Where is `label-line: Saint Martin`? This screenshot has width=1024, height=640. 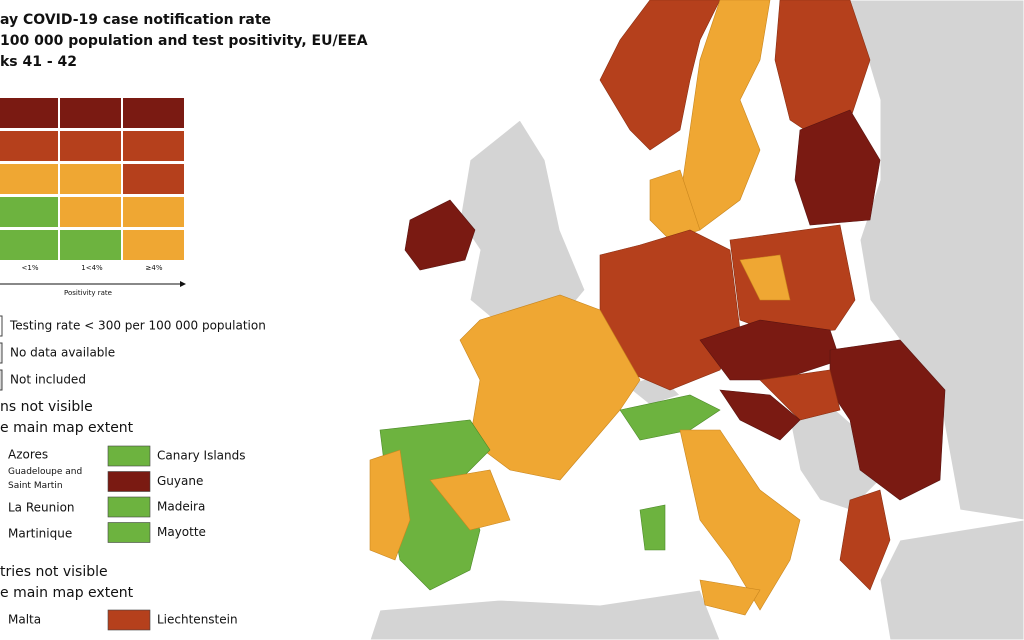
label-line: Saint Martin is located at coordinates (35, 486).